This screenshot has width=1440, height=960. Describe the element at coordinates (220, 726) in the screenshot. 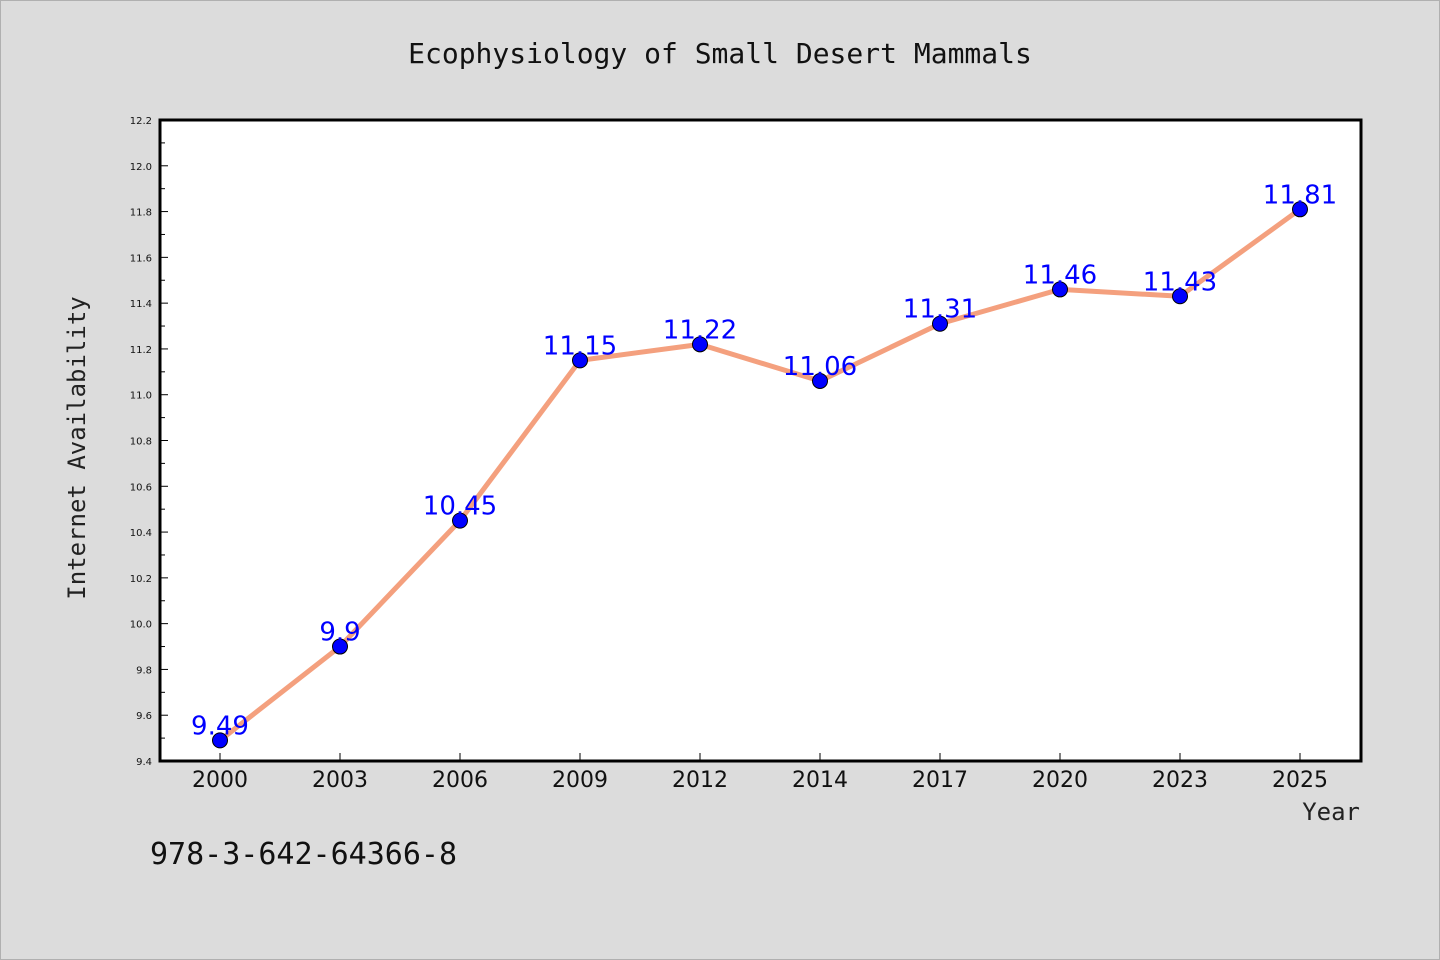

I see `data-label: 9.49` at that location.